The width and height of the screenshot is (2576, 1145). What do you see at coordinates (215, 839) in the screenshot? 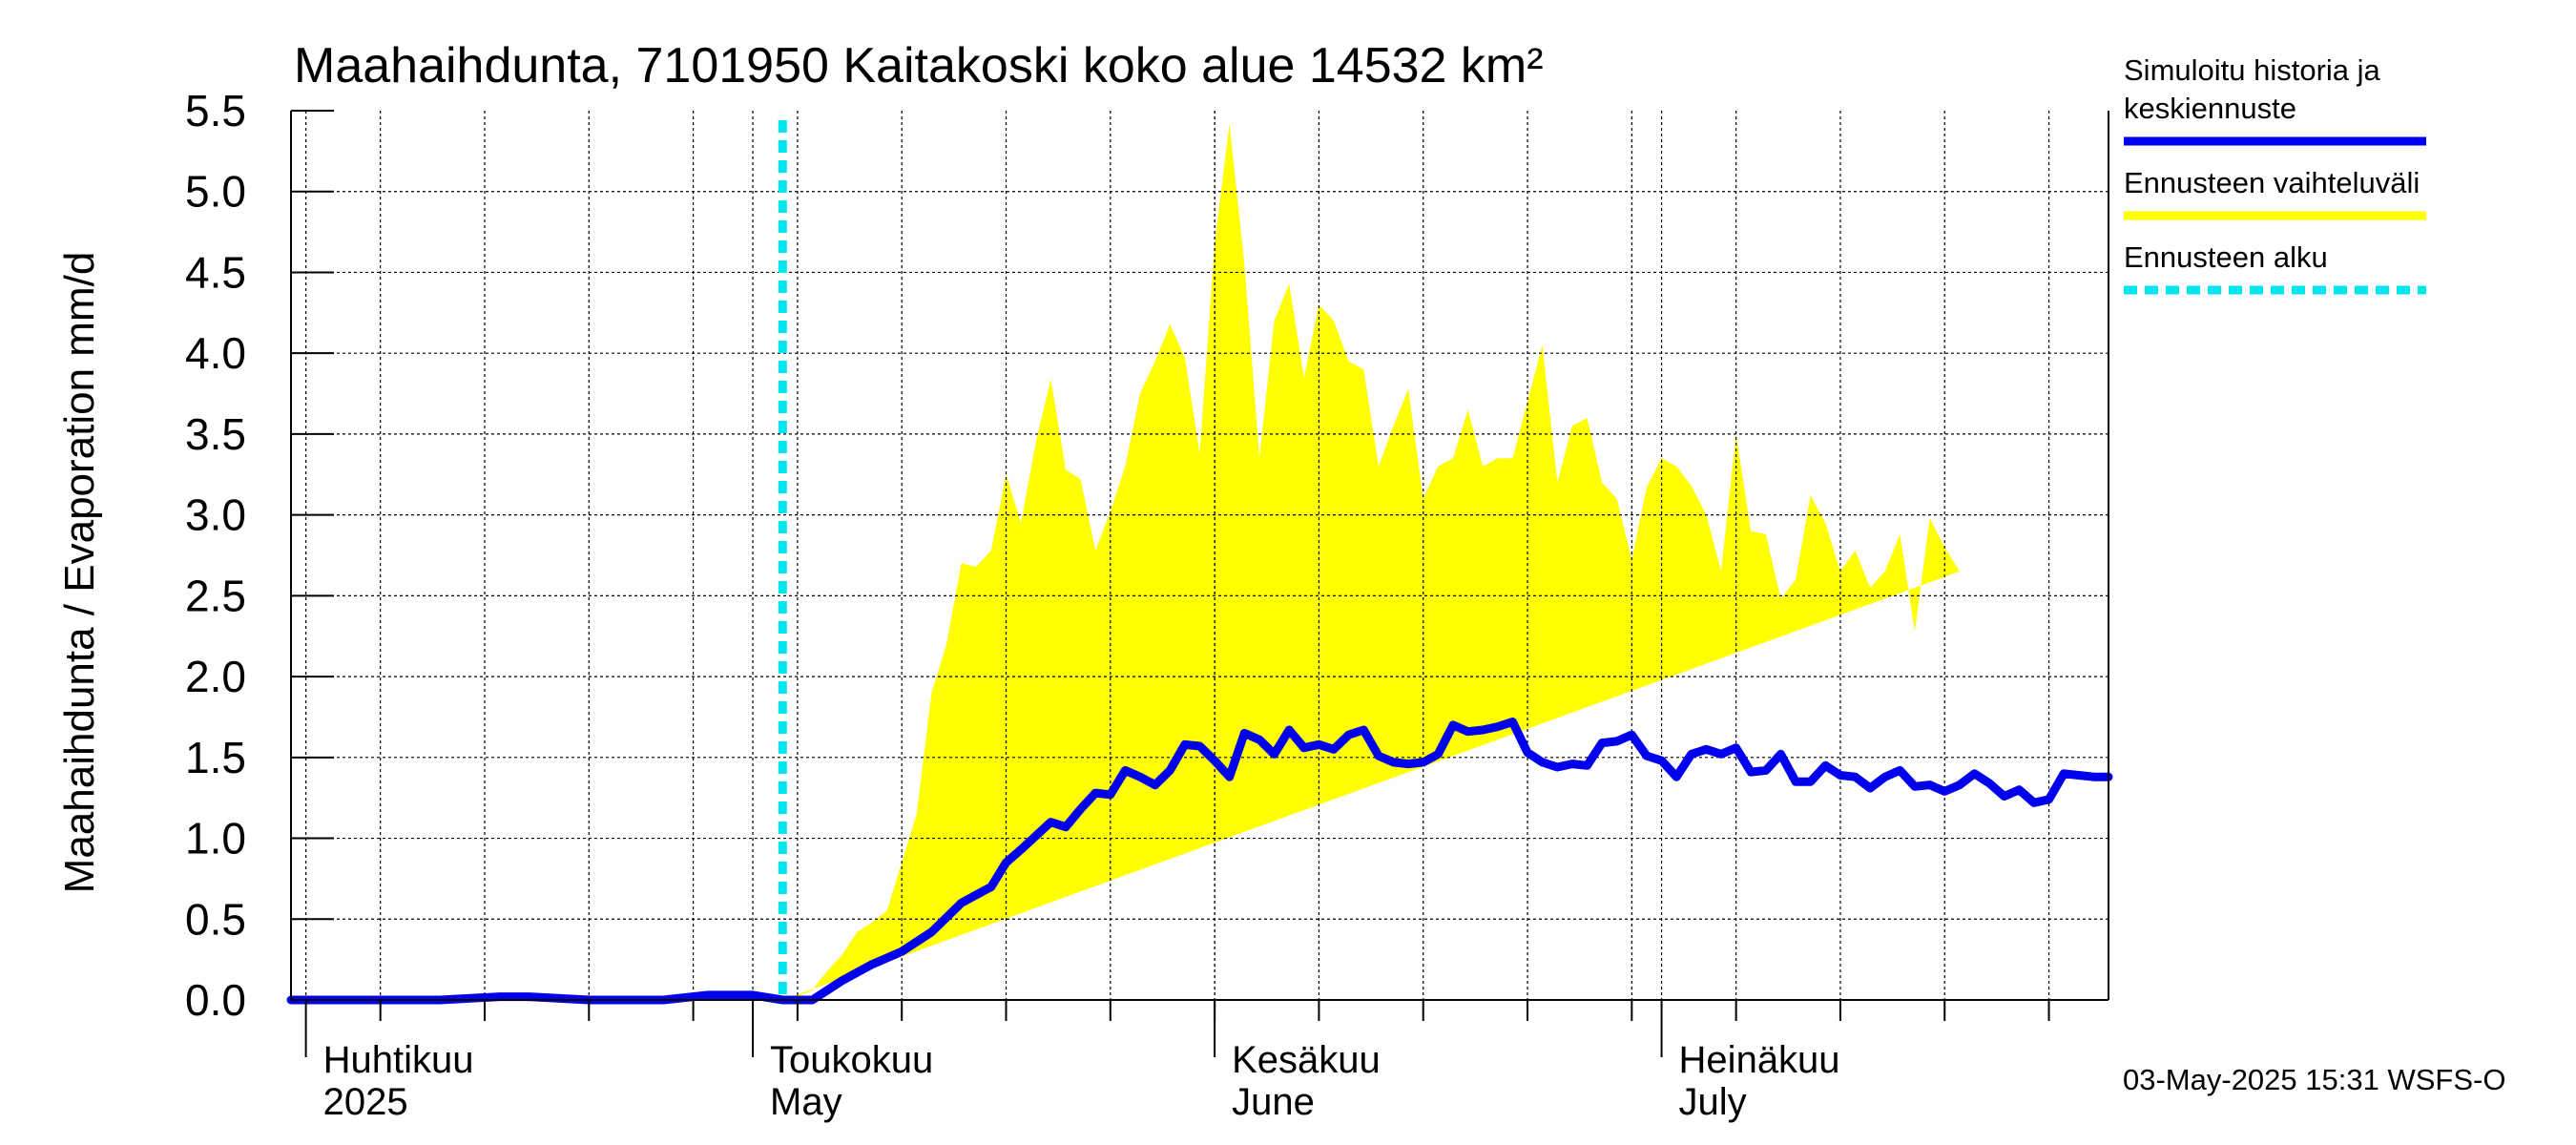
I see `y-tick-label: 1.0` at bounding box center [215, 839].